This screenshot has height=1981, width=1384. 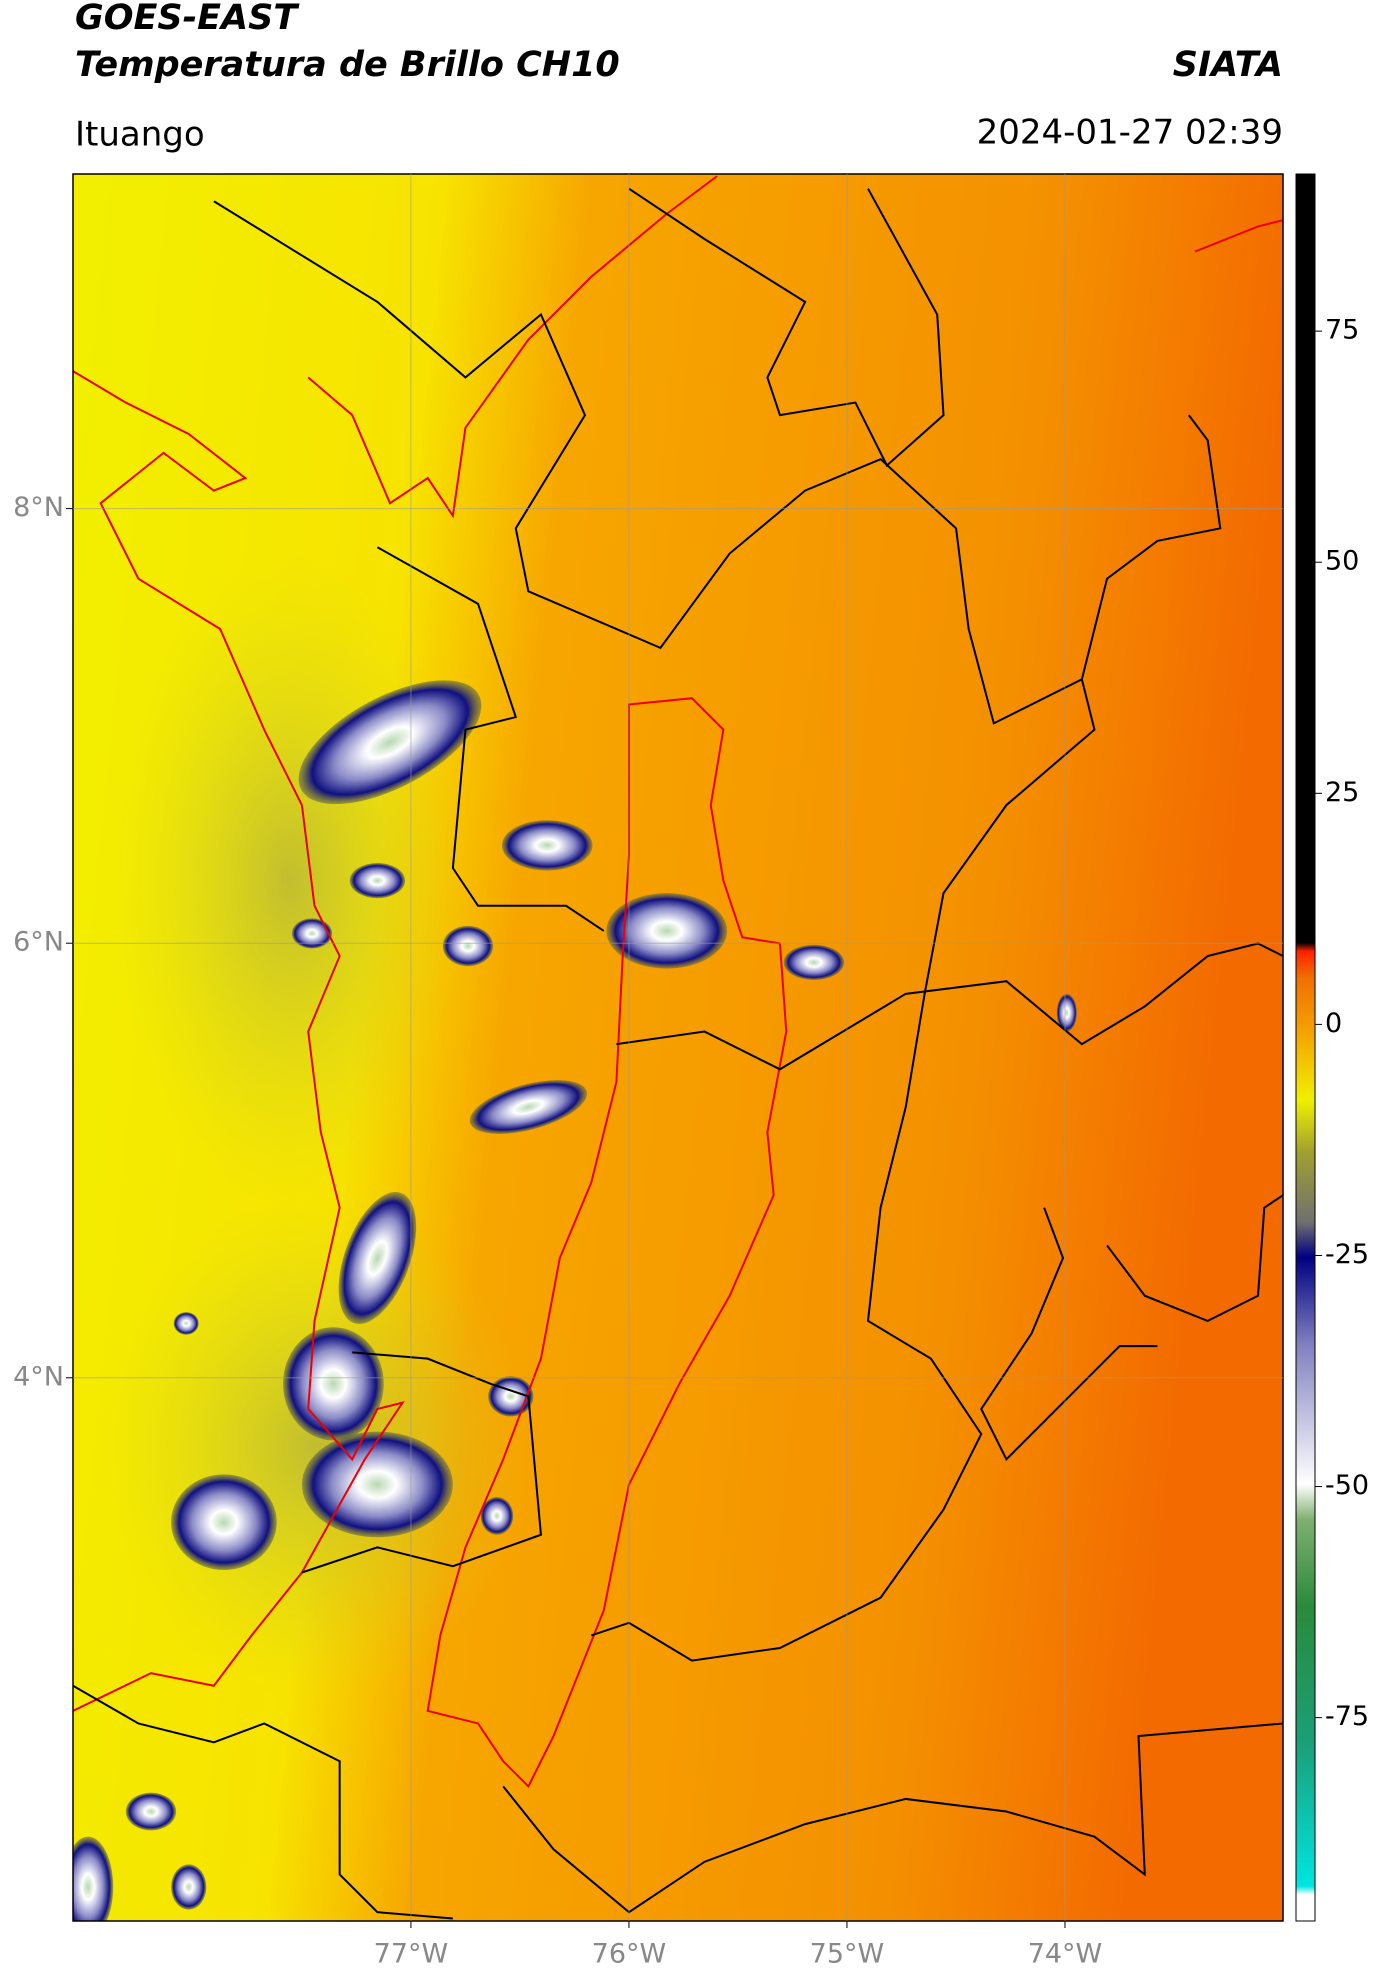 What do you see at coordinates (411, 1954) in the screenshot?
I see `x-tick-label: 77°W` at bounding box center [411, 1954].